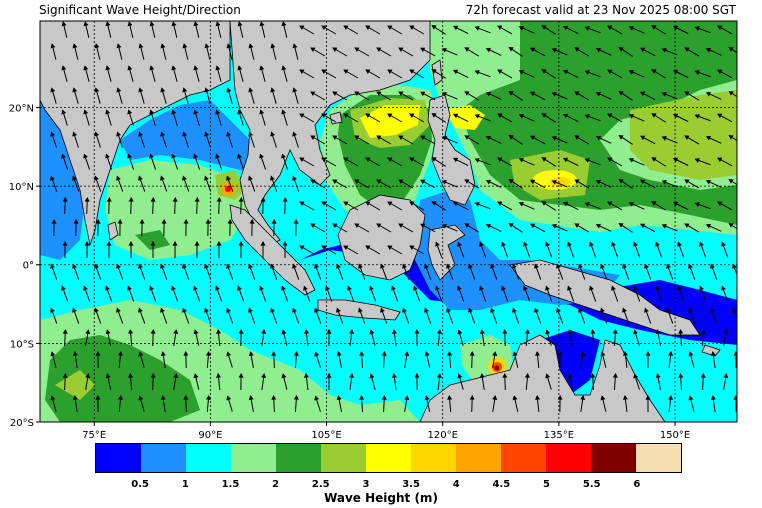  I want to click on new-guinea-land, so click(605, 297).